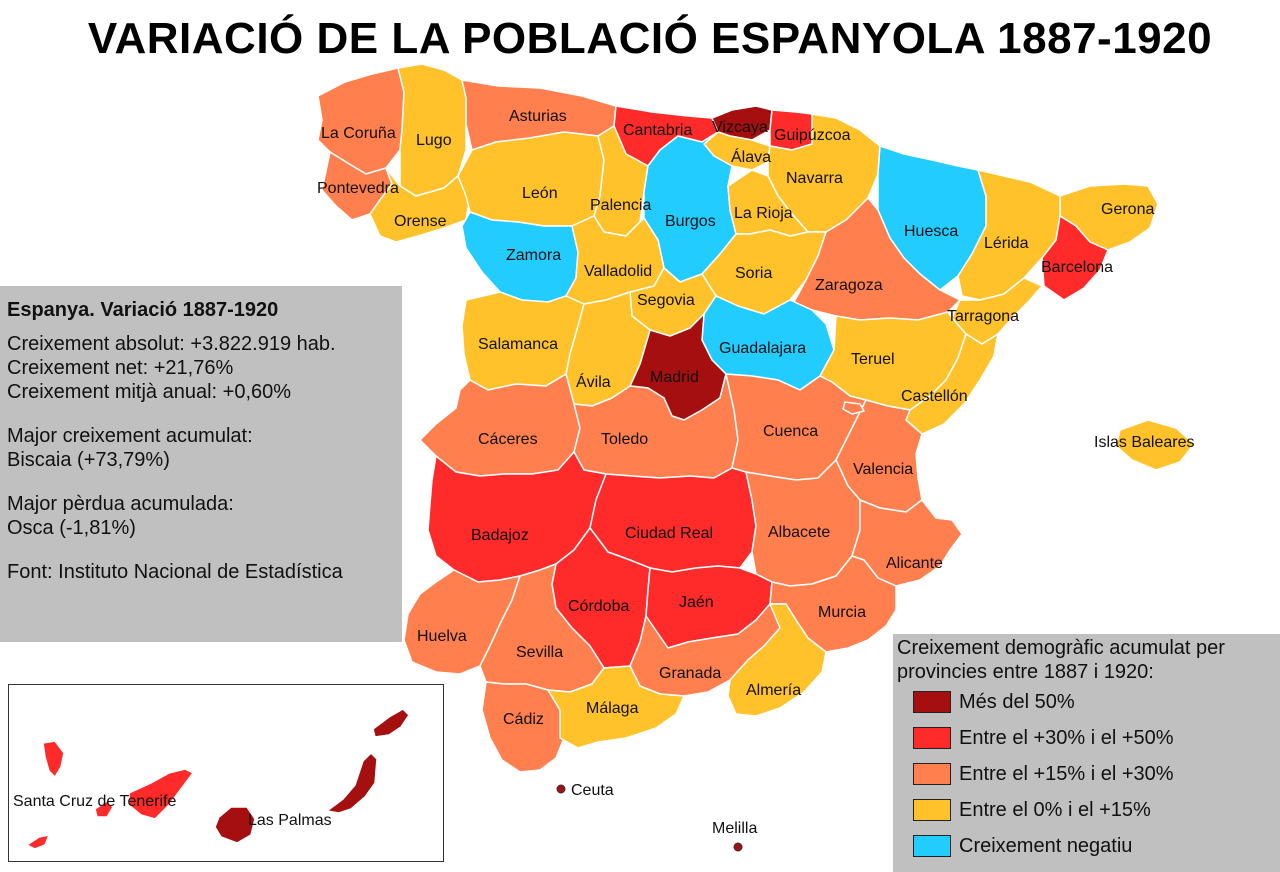  Describe the element at coordinates (533, 255) in the screenshot. I see `label-zamora: Zamora` at that location.